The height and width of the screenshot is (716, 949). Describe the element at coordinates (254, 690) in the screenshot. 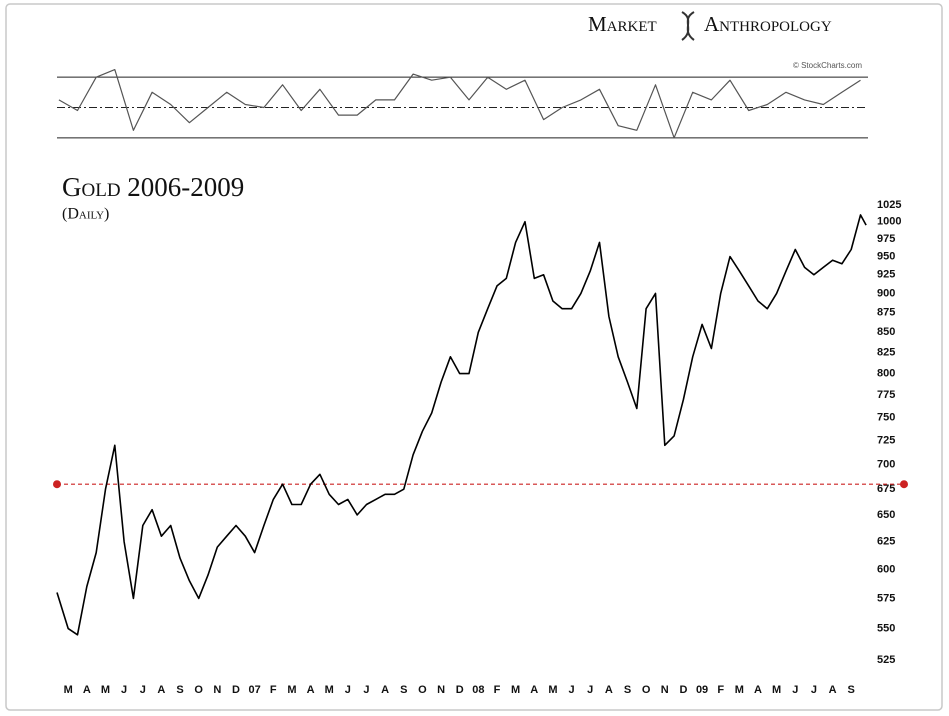

I see `x-tick-label: 07` at that location.